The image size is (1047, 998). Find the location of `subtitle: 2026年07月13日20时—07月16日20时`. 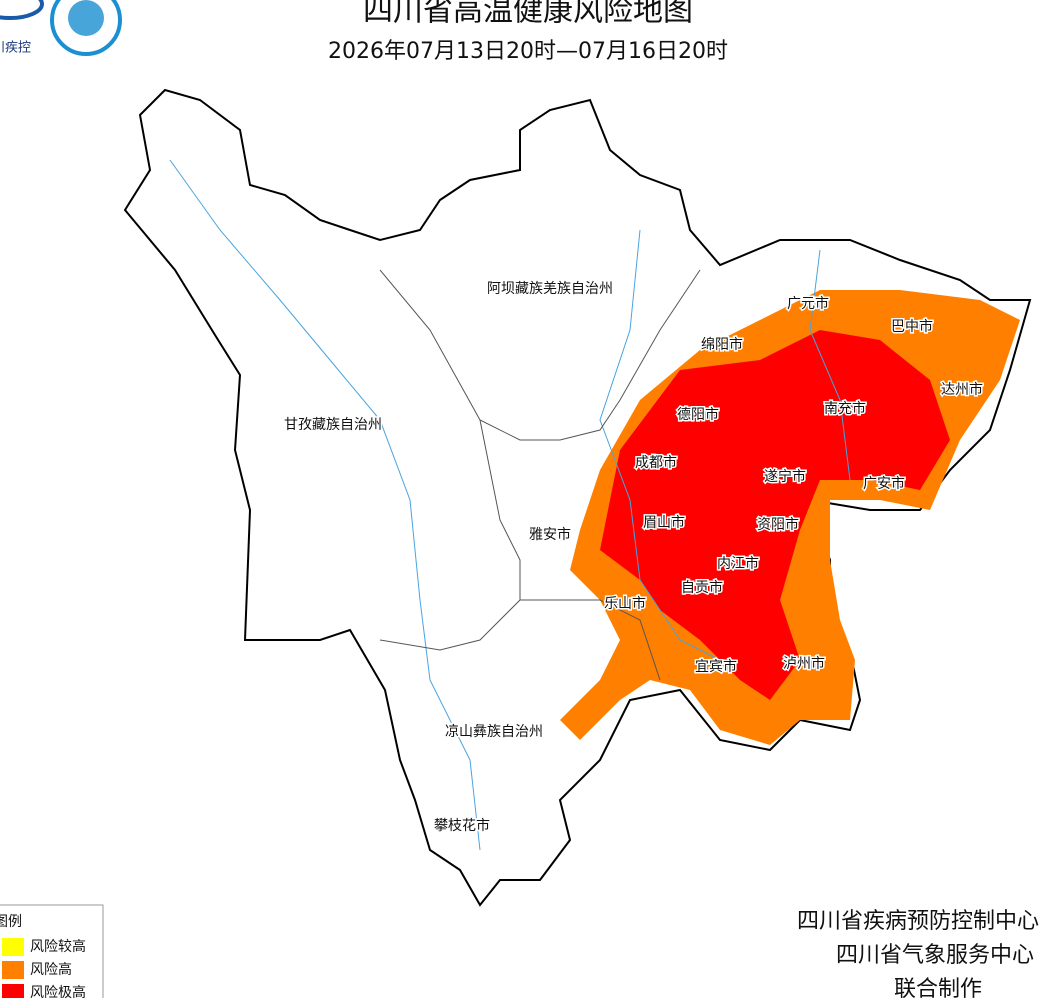

subtitle: 2026年07月13日20时—07月16日20时 is located at coordinates (528, 51).